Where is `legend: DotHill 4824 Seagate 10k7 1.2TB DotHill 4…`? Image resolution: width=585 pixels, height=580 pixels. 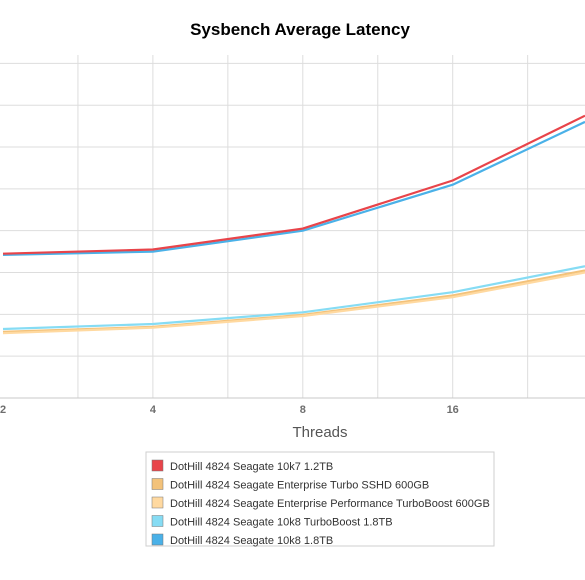
legend: DotHill 4824 Seagate 10k7 1.2TB DotHill 4… is located at coordinates (320, 499).